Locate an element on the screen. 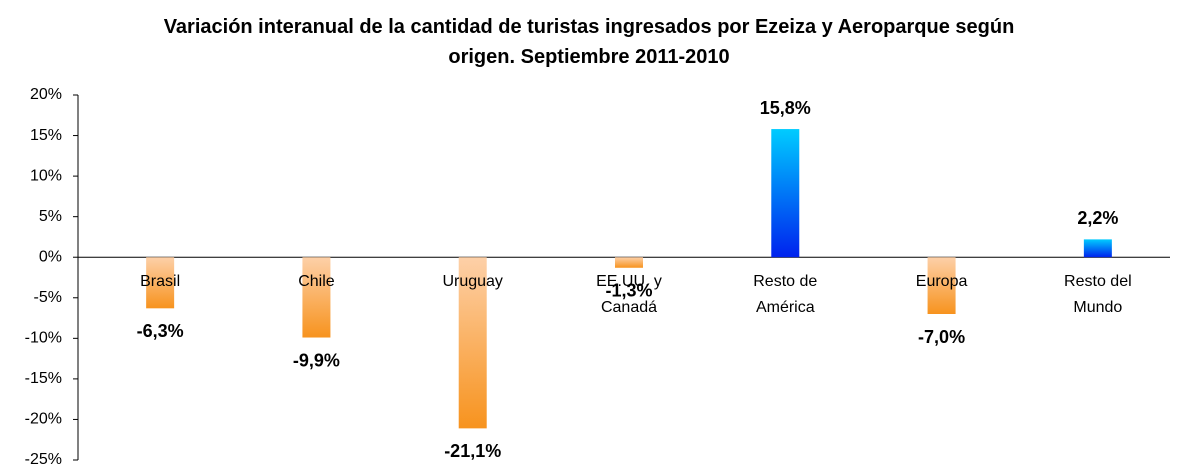 This screenshot has width=1178, height=468. x-tick-label: Brasil is located at coordinates (160, 282).